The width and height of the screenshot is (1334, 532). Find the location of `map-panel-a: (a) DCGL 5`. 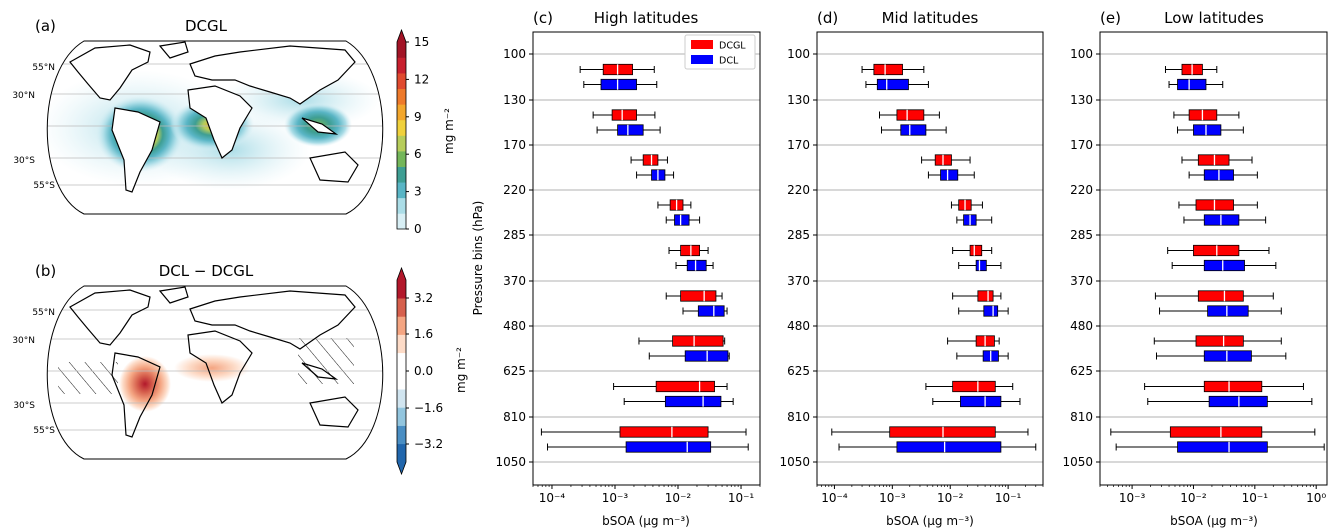

map-panel-a: (a) DCGL 5 is located at coordinates (198, 116).